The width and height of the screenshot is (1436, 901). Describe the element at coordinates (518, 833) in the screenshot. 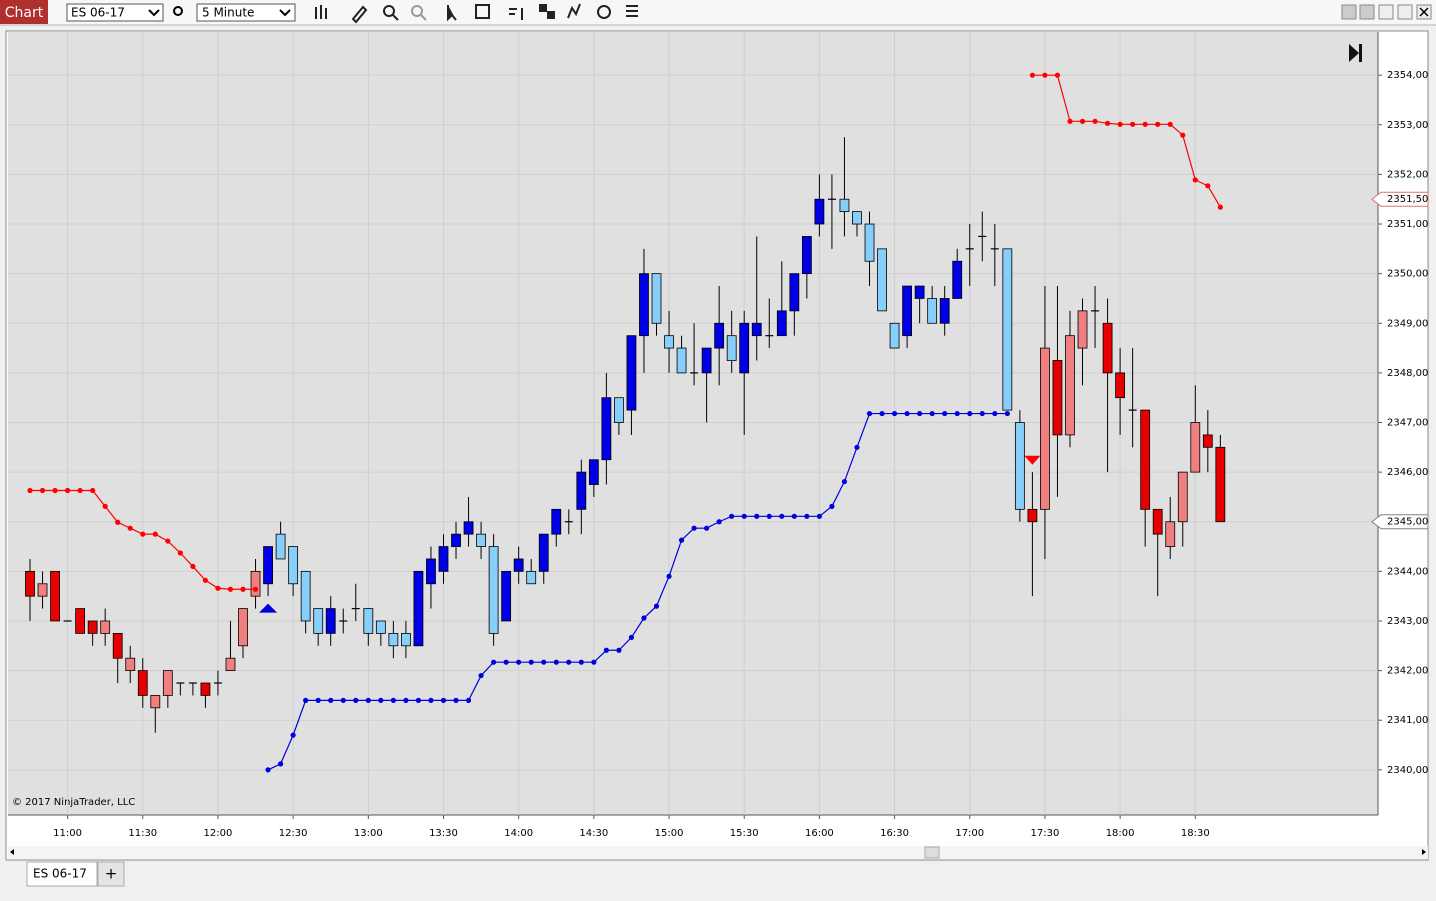

I see `x-tick-label: 14:00` at that location.